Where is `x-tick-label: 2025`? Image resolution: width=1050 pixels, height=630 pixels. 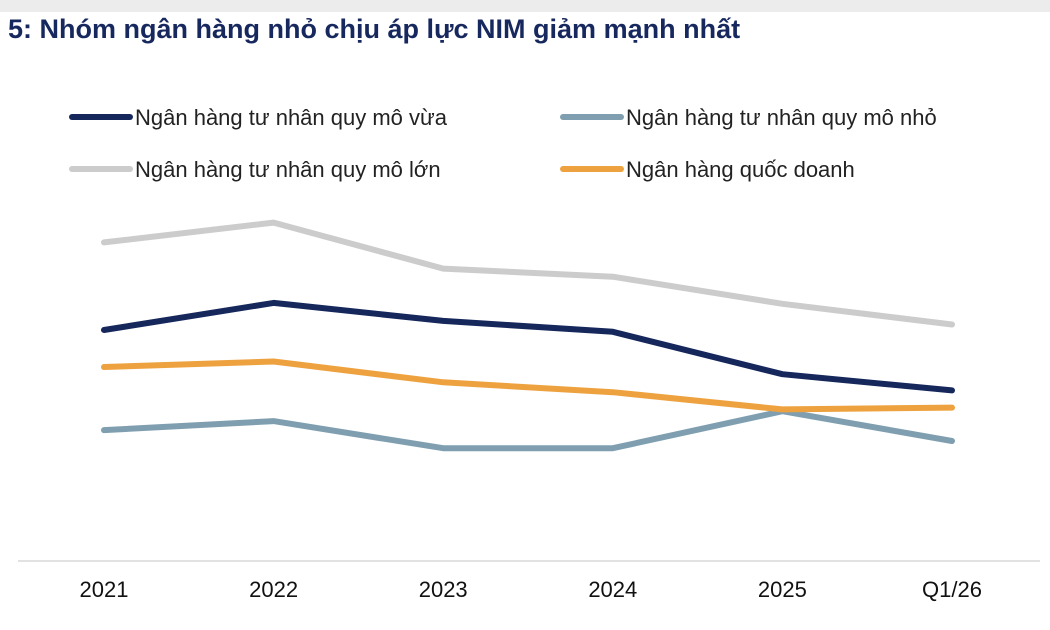 x-tick-label: 2025 is located at coordinates (782, 589).